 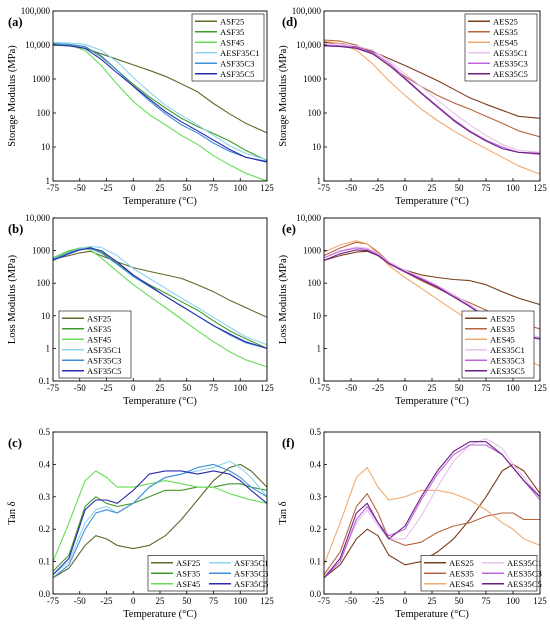 What do you see at coordinates (104, 350) in the screenshot?
I see `legend-entry: ASF35C1` at bounding box center [104, 350].